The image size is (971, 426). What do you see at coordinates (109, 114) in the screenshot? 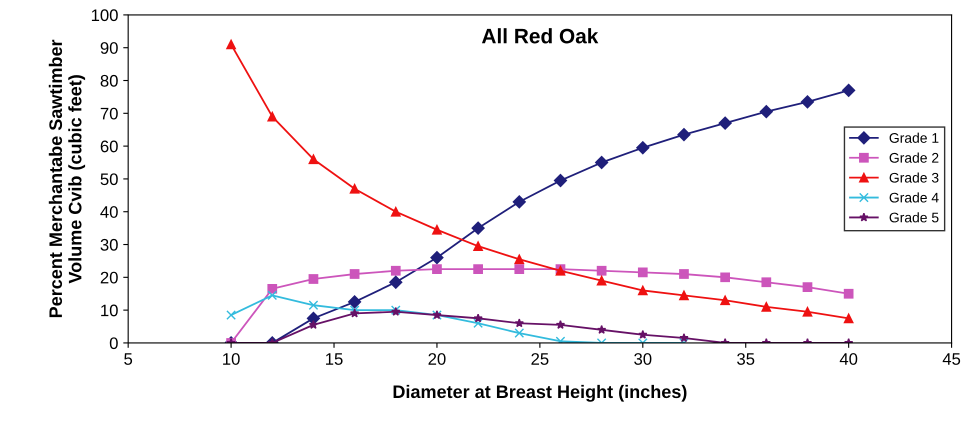
I see `y-tick-label: 70` at bounding box center [109, 114].